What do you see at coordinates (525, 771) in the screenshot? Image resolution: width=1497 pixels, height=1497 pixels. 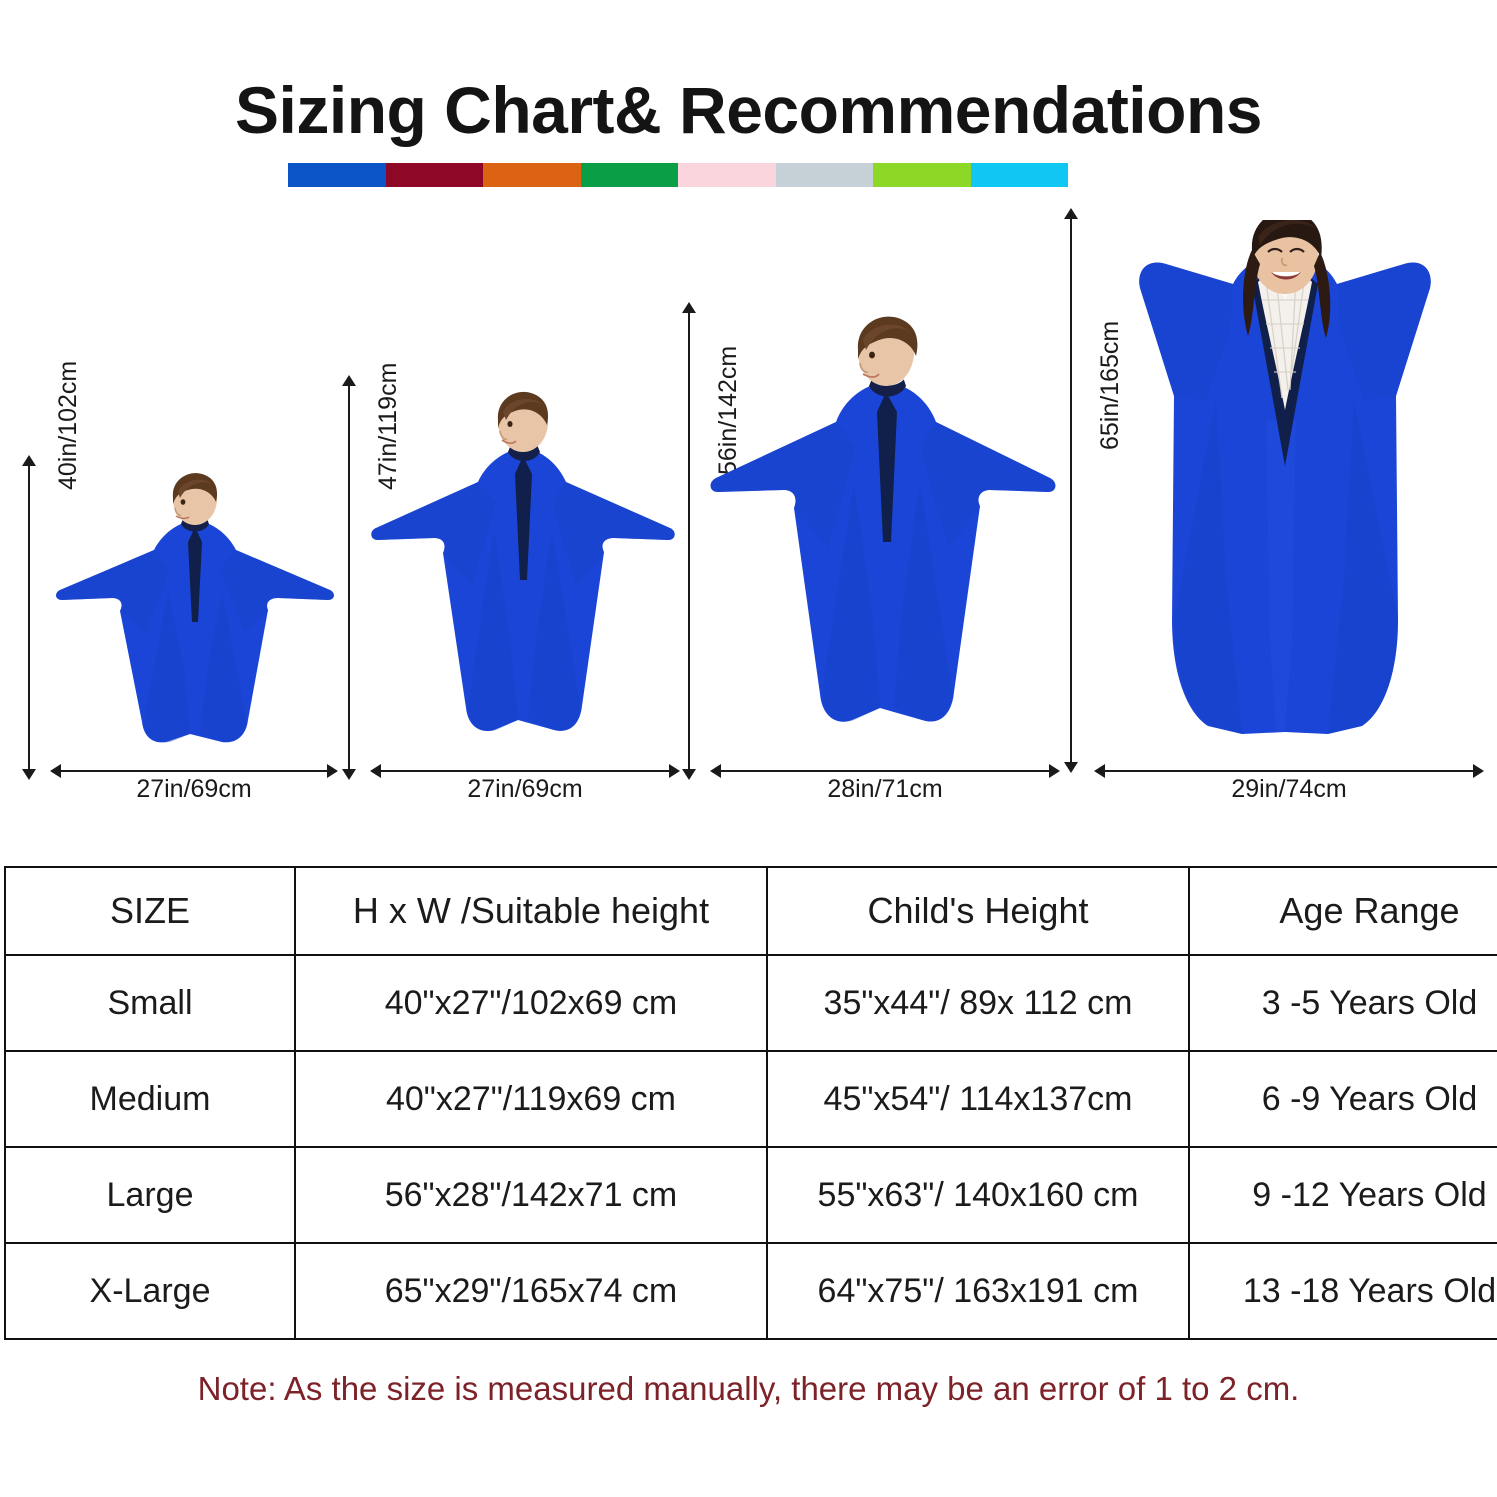 I see `width-arrow-medium` at bounding box center [525, 771].